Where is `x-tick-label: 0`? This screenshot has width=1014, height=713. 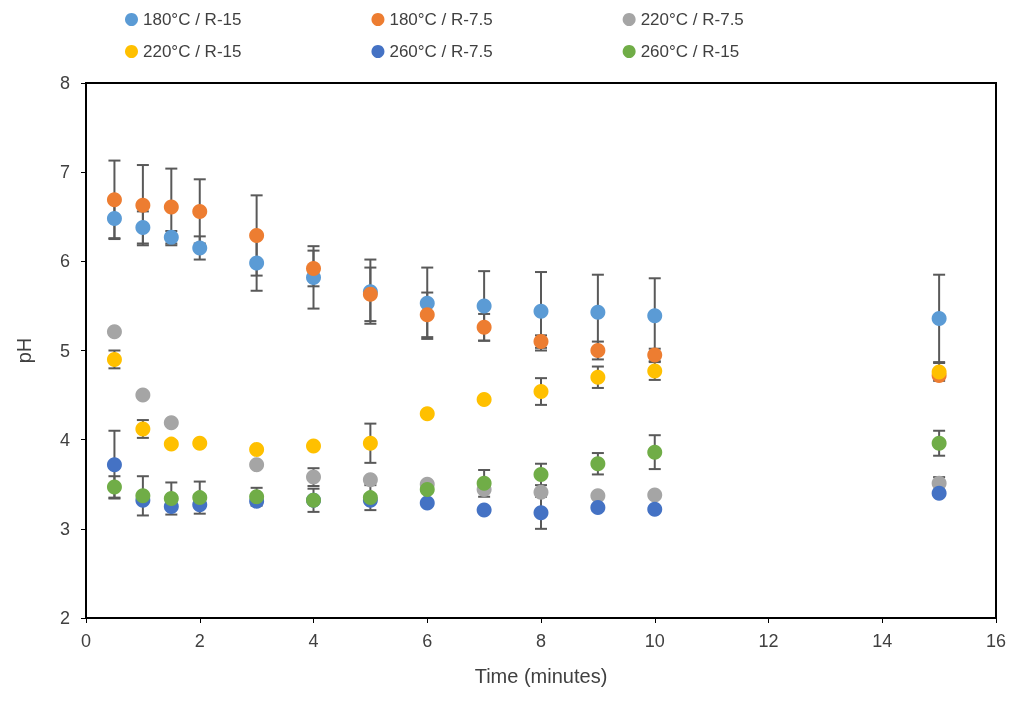
x-tick-label: 0 is located at coordinates (86, 641).